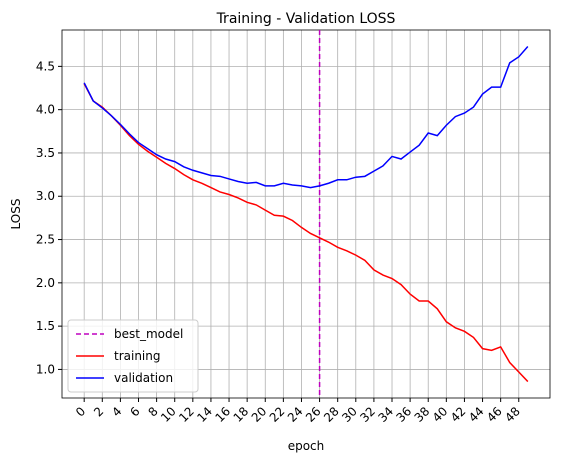 This screenshot has height=467, width=567. I want to click on y-tick-label: 2.5, so click(45, 240).